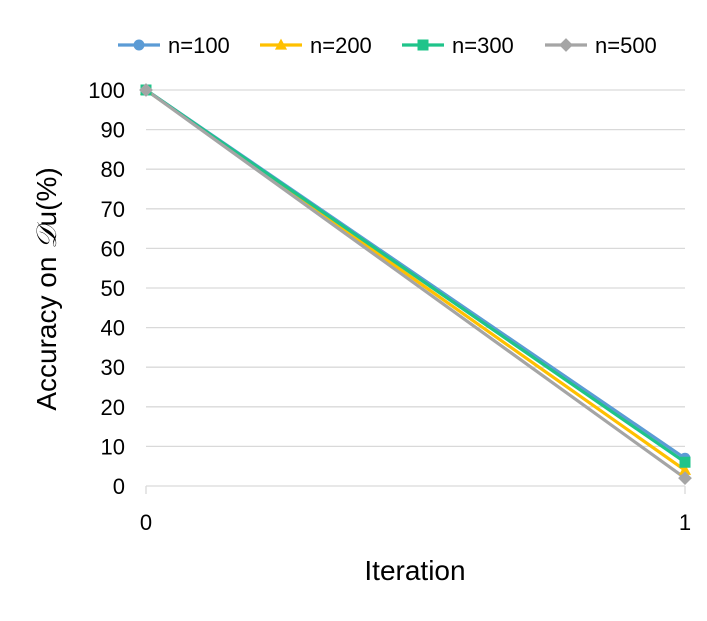  I want to click on x-tick-label-1: 1, so click(685, 522).